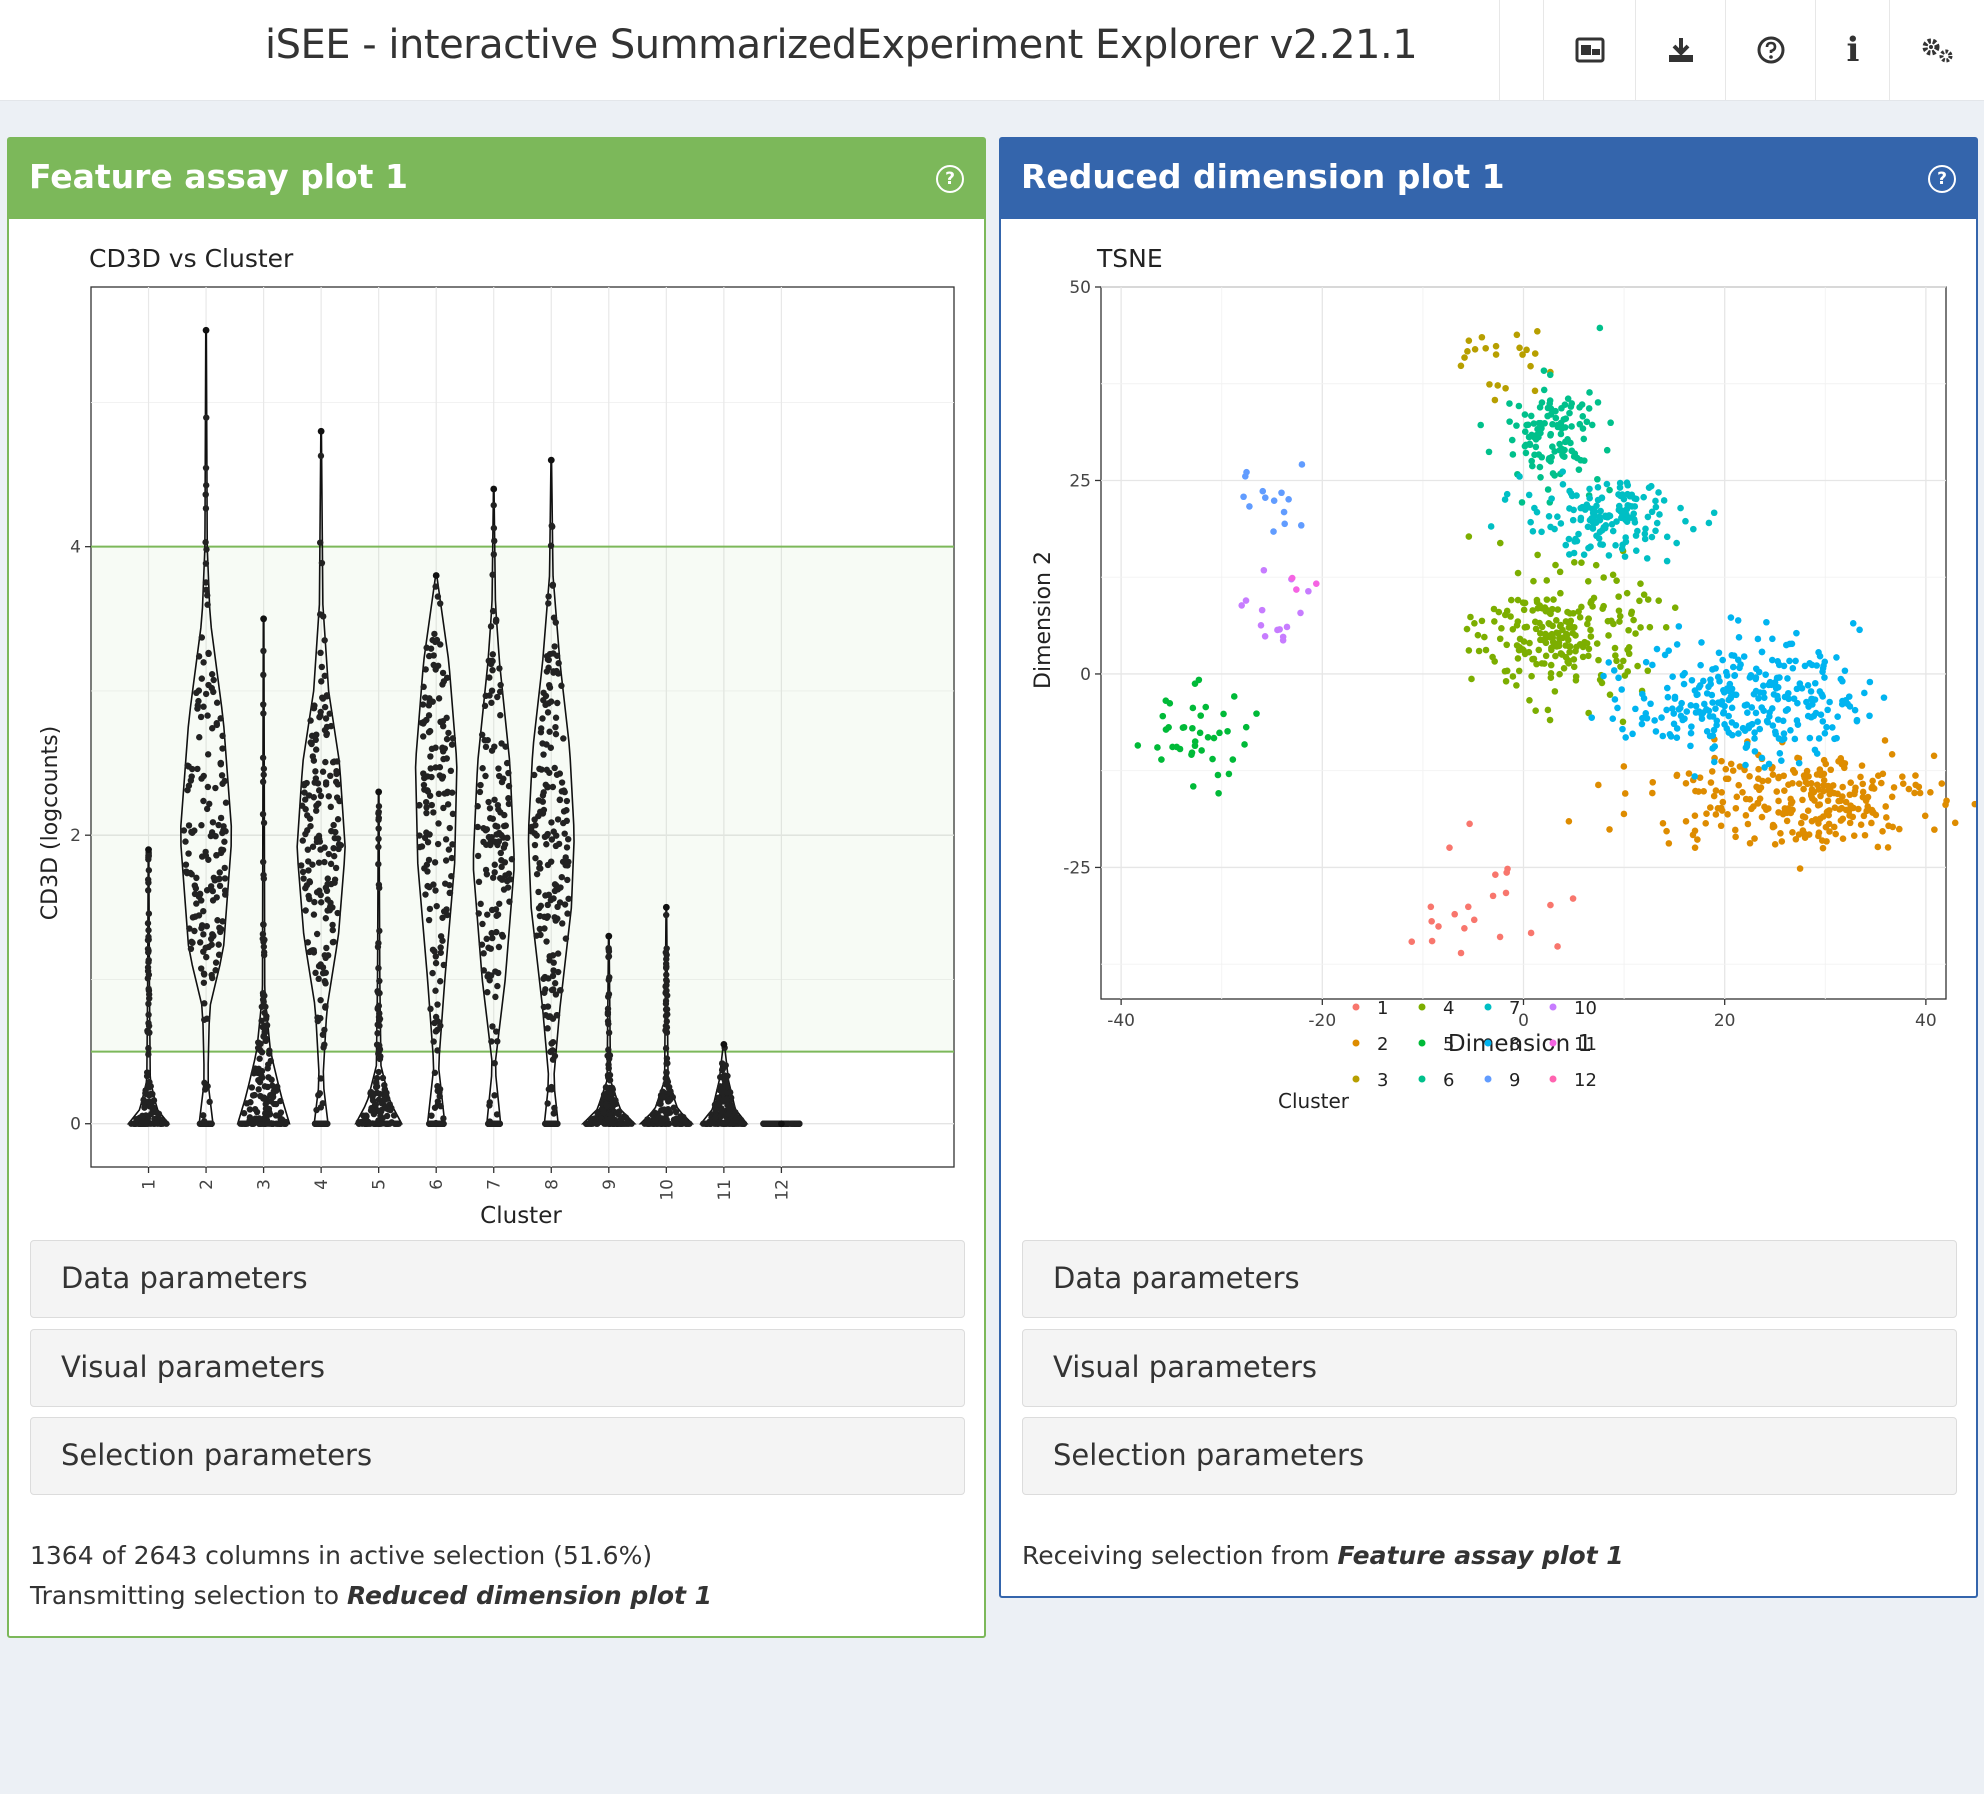 The height and width of the screenshot is (1794, 1984). Describe the element at coordinates (1852, 50) in the screenshot. I see `info-button: i` at that location.